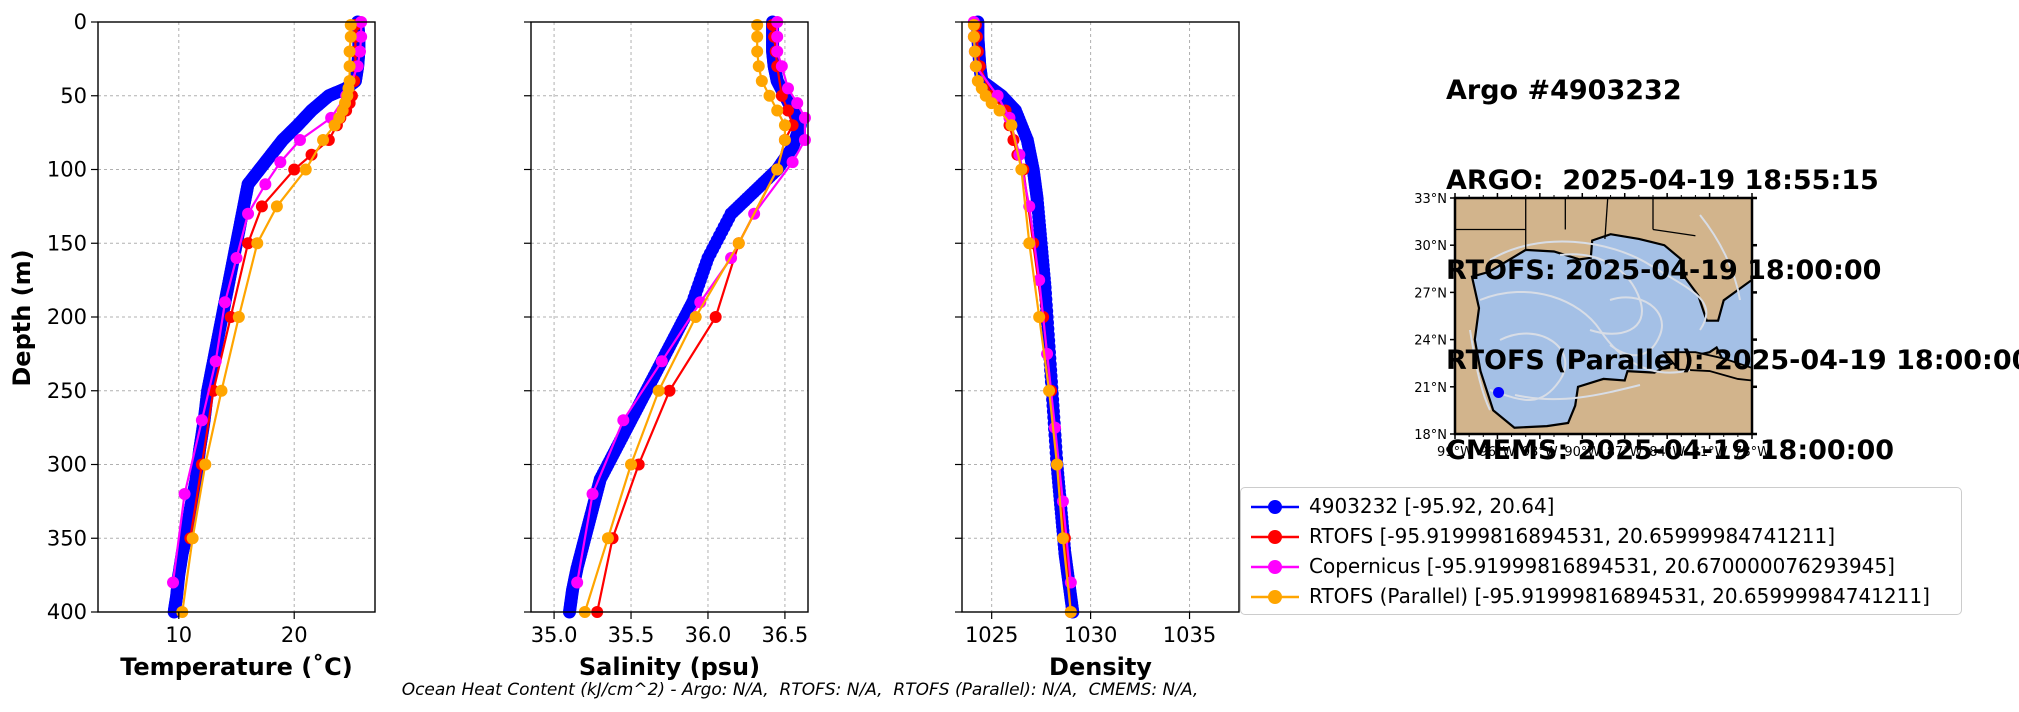  What do you see at coordinates (631, 635) in the screenshot?
I see `x-tick-label: 35.5` at bounding box center [631, 635].